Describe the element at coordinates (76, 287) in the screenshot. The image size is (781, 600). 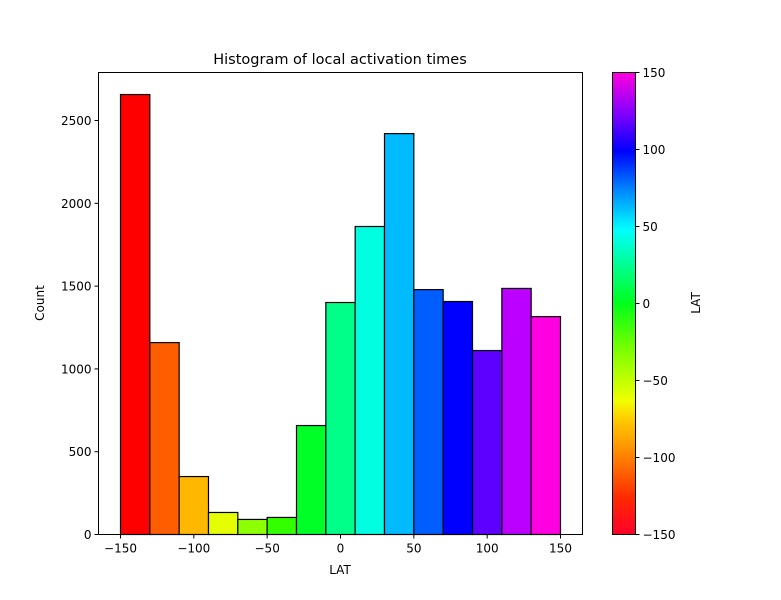
I see `y-tick-label: 1500` at that location.